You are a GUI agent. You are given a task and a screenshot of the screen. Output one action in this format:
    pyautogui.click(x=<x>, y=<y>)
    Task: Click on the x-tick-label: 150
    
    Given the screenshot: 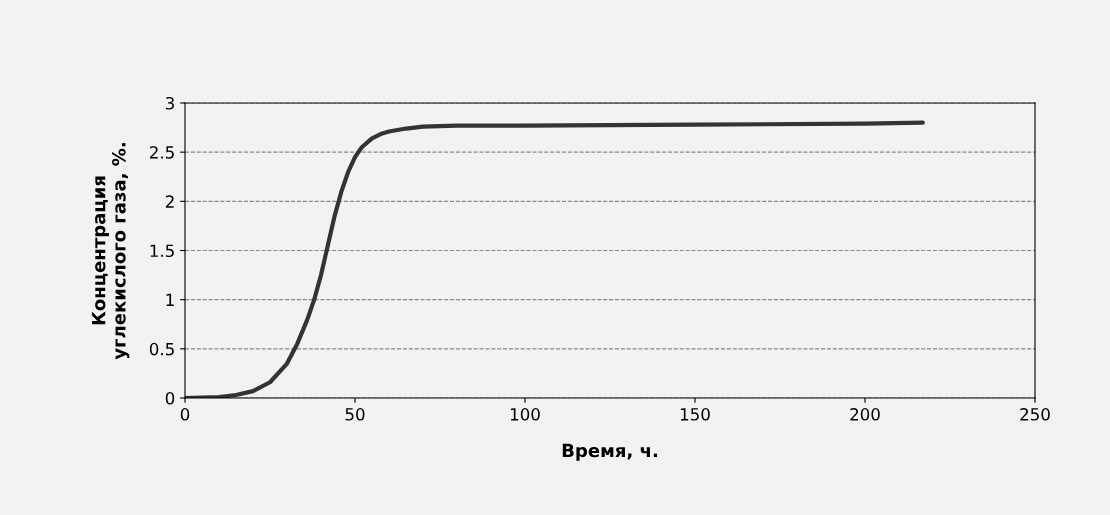 What is the action you would take?
    pyautogui.click(x=695, y=414)
    